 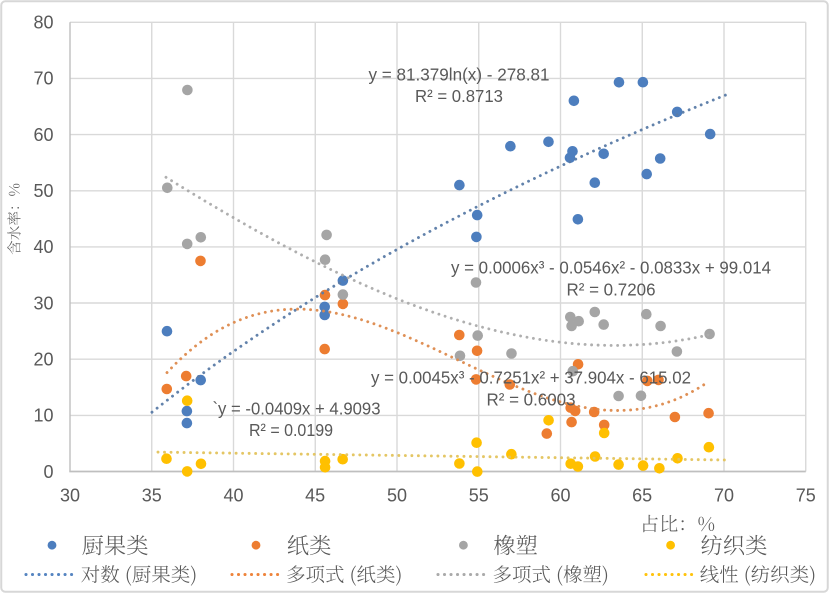 I want to click on svg-text: 45, so click(x=315, y=496).